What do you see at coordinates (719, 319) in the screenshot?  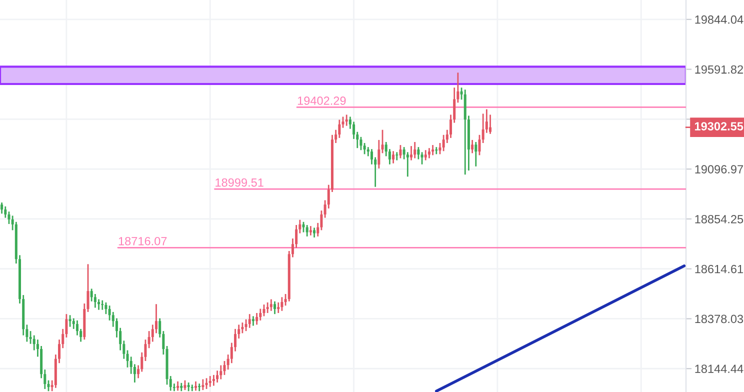 I see `y-tick-label: 18378.03` at bounding box center [719, 319].